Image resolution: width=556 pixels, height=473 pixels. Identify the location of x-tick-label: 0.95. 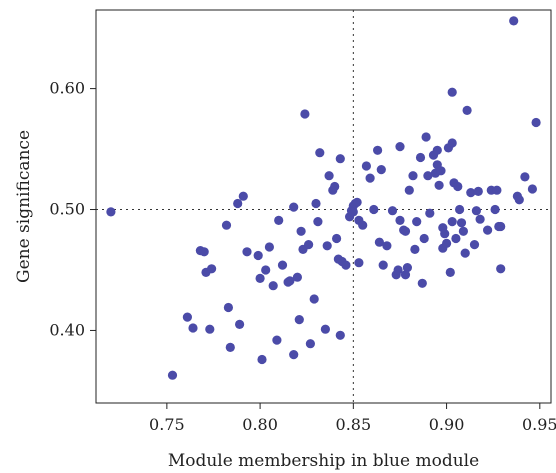
(539, 424).